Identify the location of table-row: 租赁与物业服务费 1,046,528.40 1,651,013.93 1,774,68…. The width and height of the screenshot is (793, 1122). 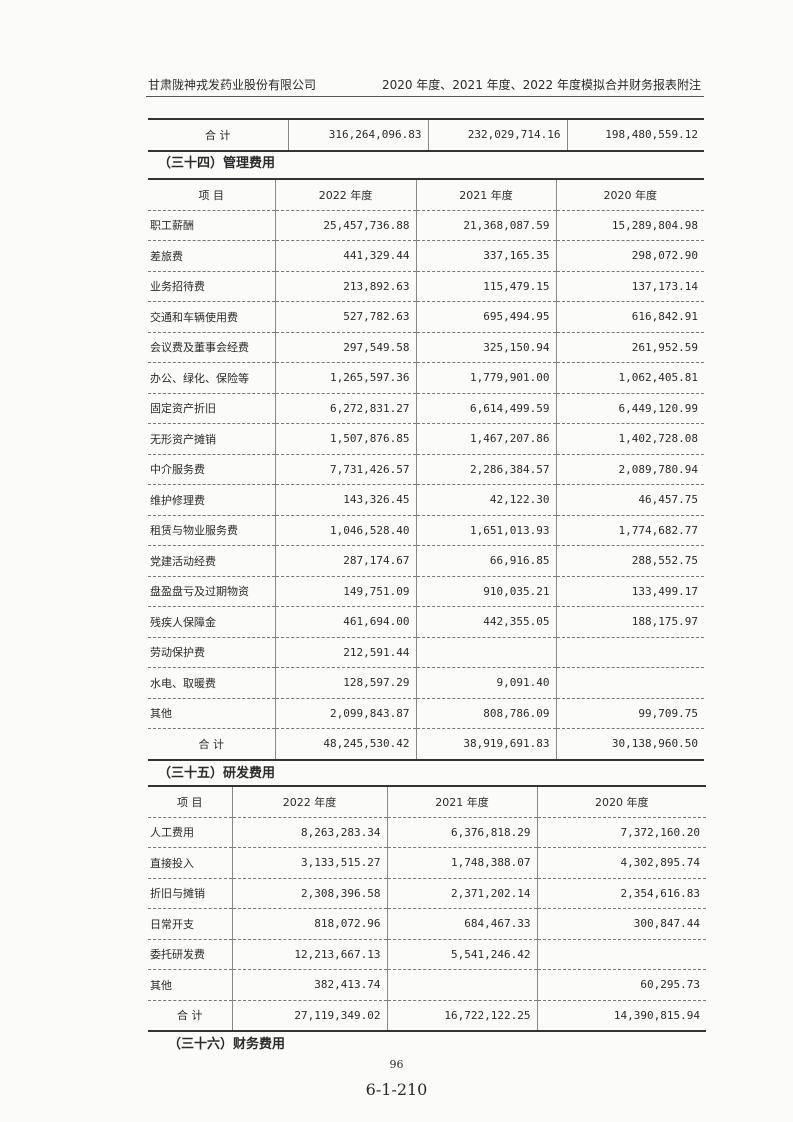
(426, 530).